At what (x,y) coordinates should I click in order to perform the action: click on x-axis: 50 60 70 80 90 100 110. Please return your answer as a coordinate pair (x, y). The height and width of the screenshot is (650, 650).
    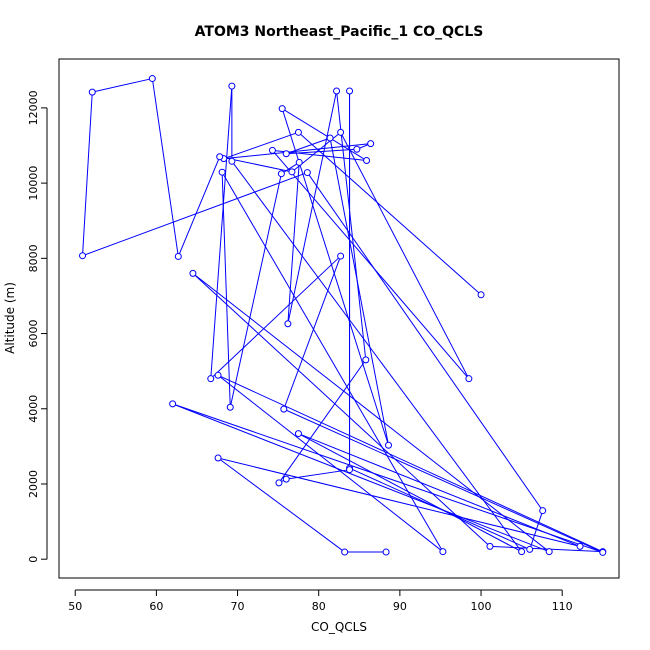
    Looking at the image, I should click on (320, 601).